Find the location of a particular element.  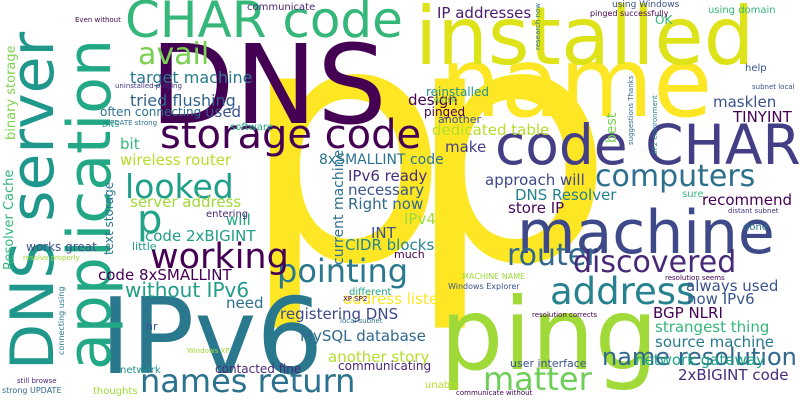

word-61: BGP NLRI is located at coordinates (688, 313).